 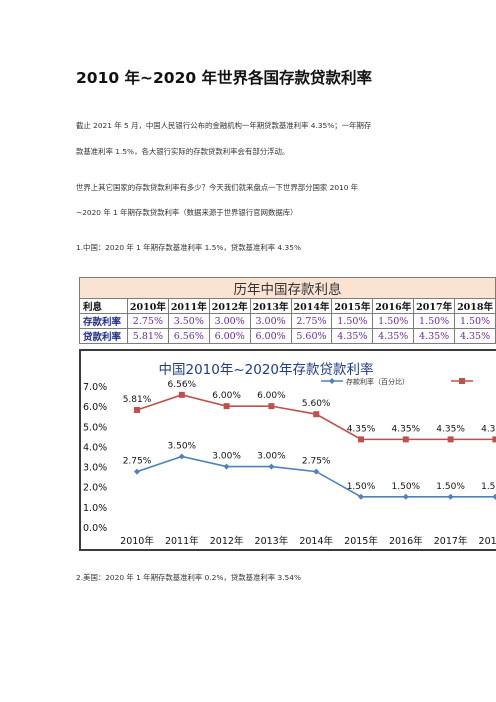 What do you see at coordinates (95, 468) in the screenshot?
I see `y-tick-label: 3.0%` at bounding box center [95, 468].